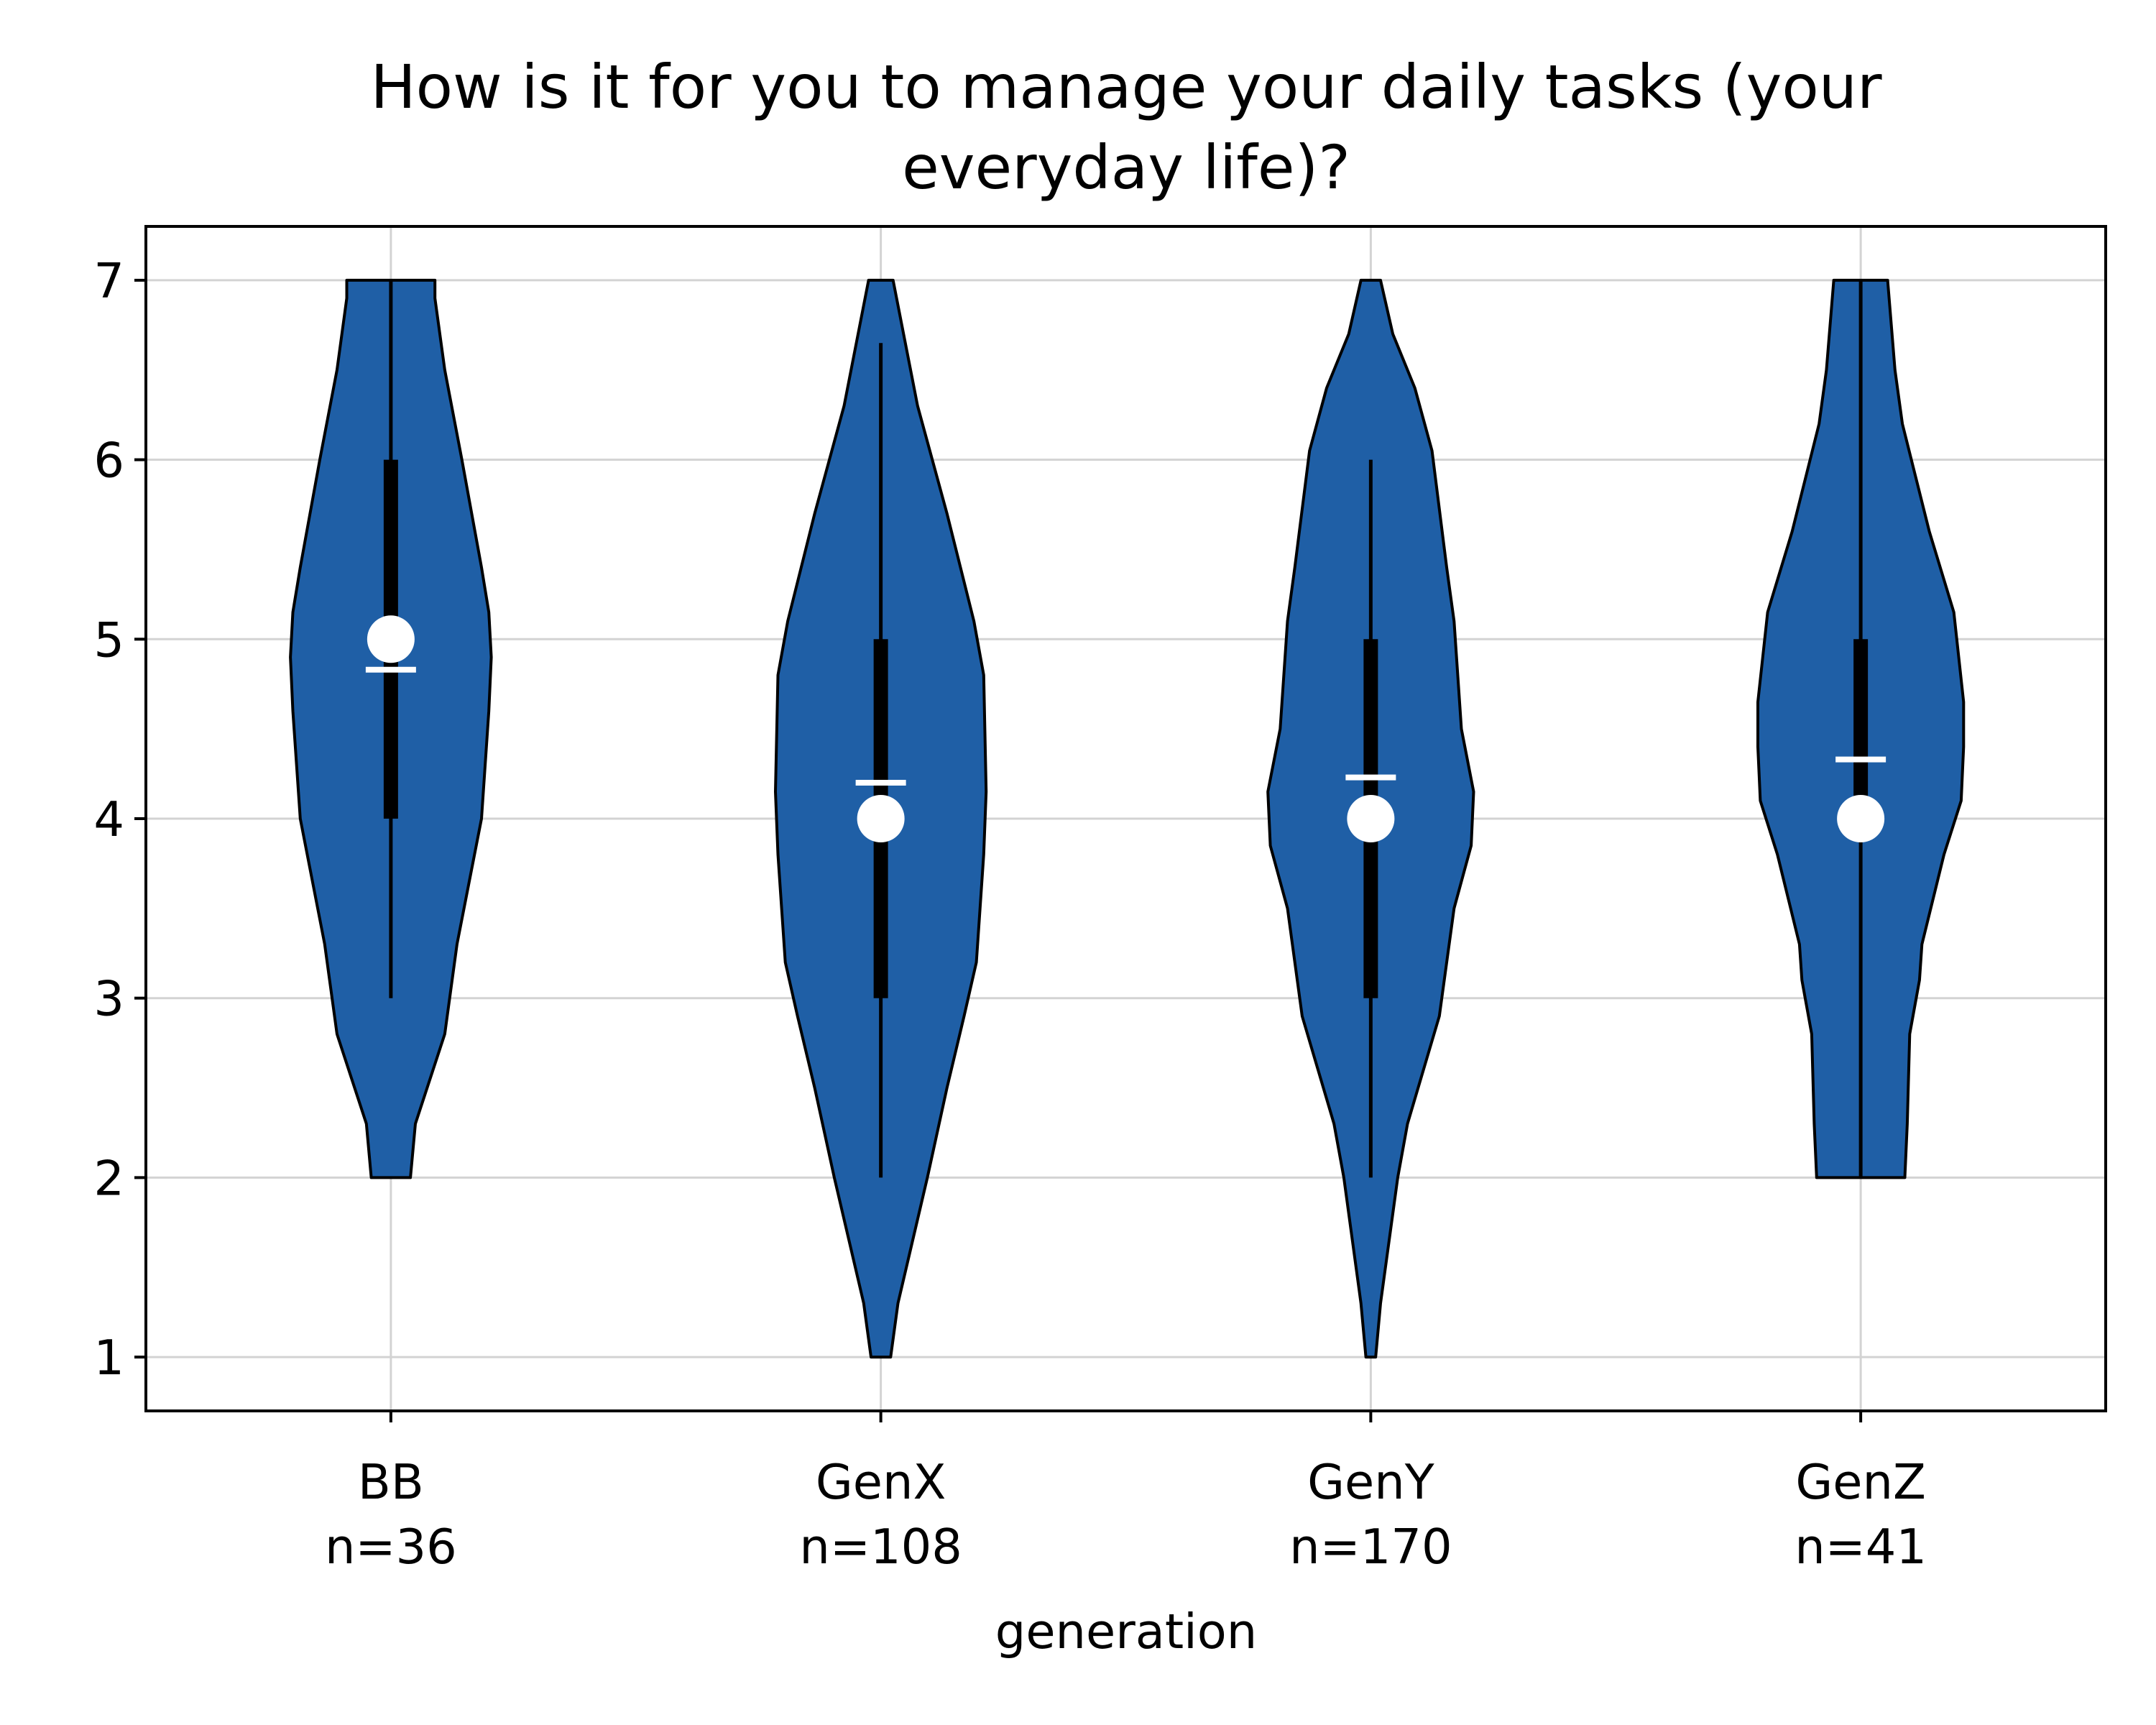 This screenshot has width=2156, height=1725. What do you see at coordinates (881, 1482) in the screenshot?
I see `x-tick-label-genx: GenX` at bounding box center [881, 1482].